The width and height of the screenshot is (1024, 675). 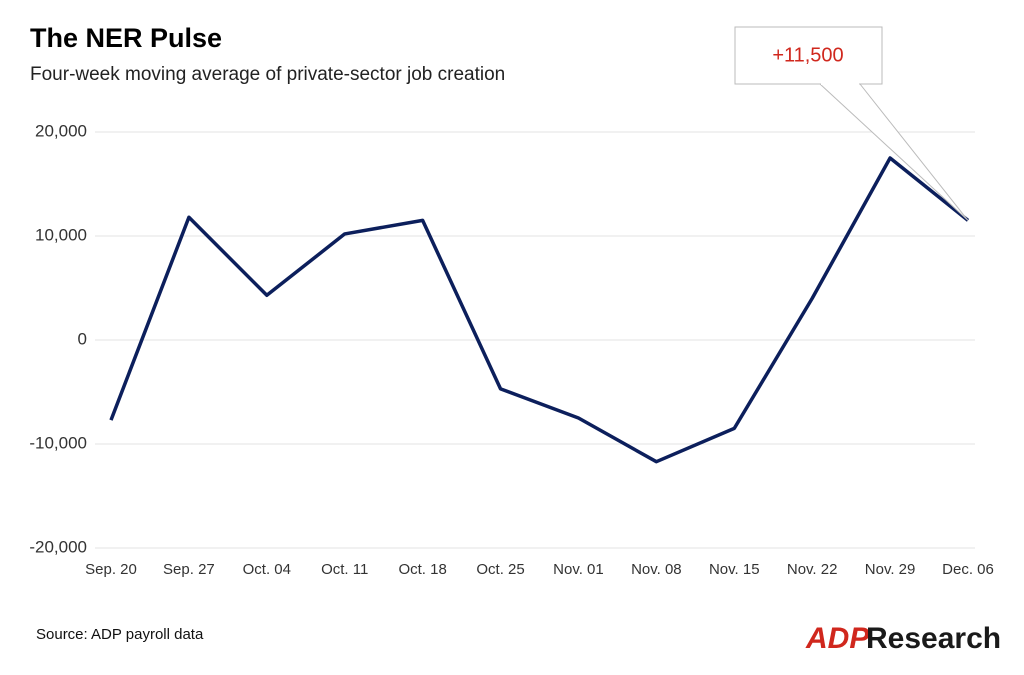 I want to click on annotation: +11,500, so click(x=807, y=55).